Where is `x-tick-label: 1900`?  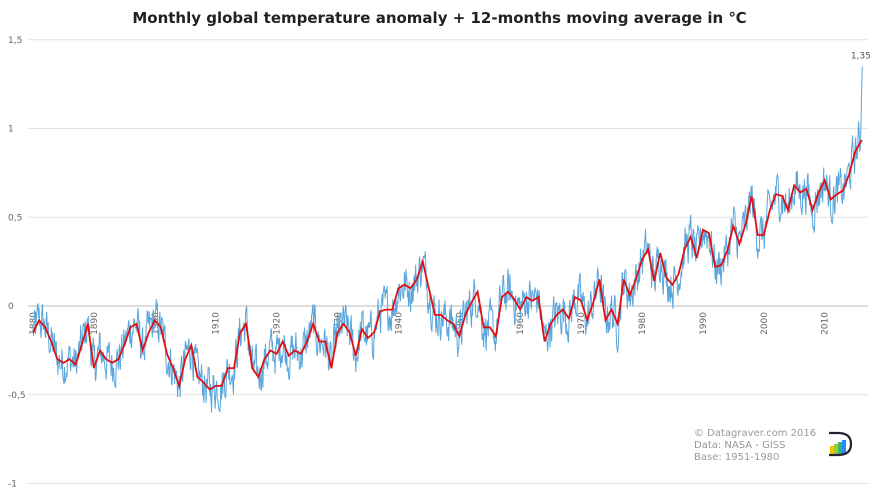 x-tick-label: 1900 is located at coordinates (156, 323).